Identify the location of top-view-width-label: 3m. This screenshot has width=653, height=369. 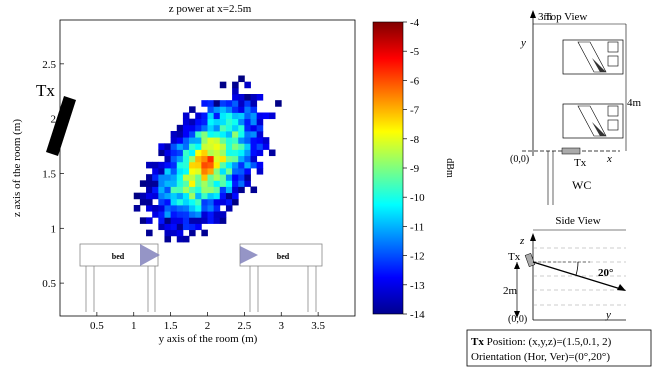
(545, 17).